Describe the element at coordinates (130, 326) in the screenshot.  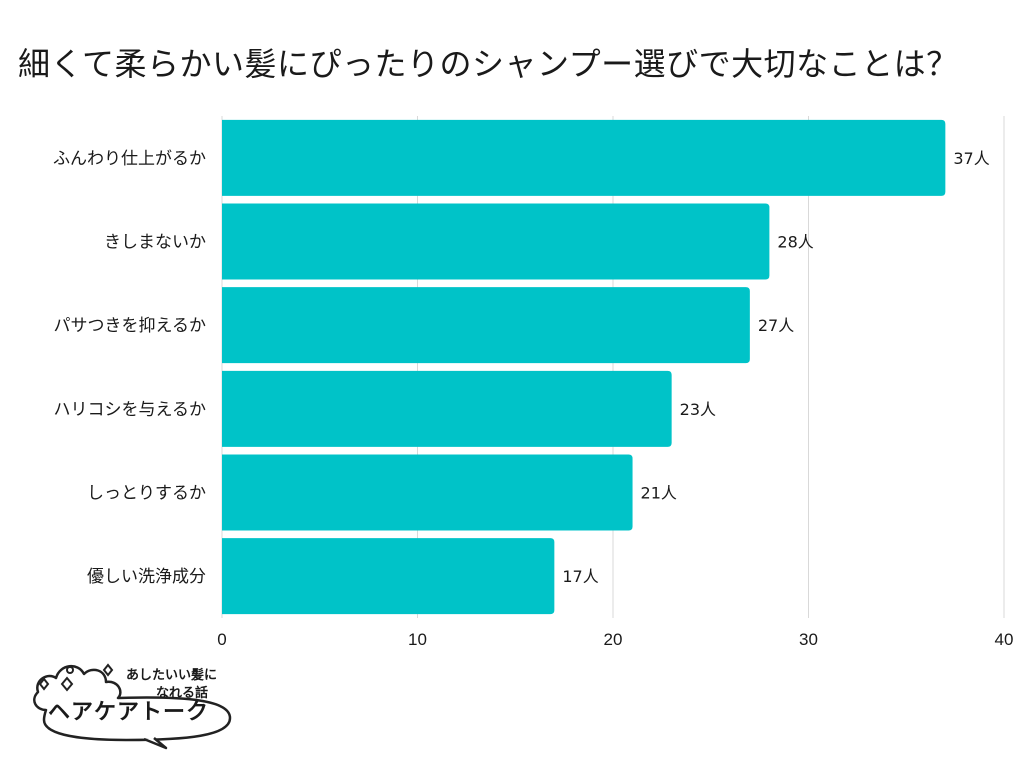
I see `category-label: パサつきを抑えるか` at that location.